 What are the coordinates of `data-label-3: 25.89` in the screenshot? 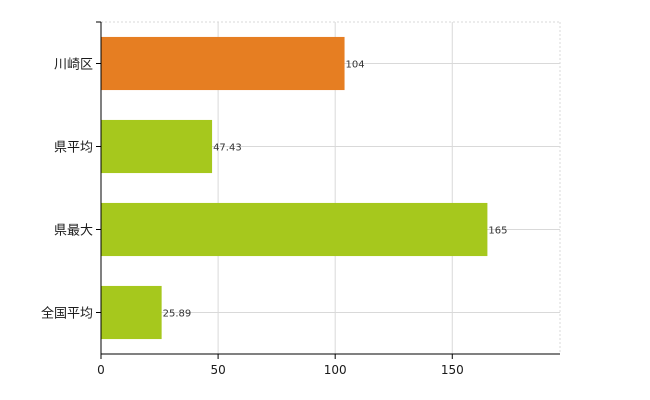 It's located at (177, 314).